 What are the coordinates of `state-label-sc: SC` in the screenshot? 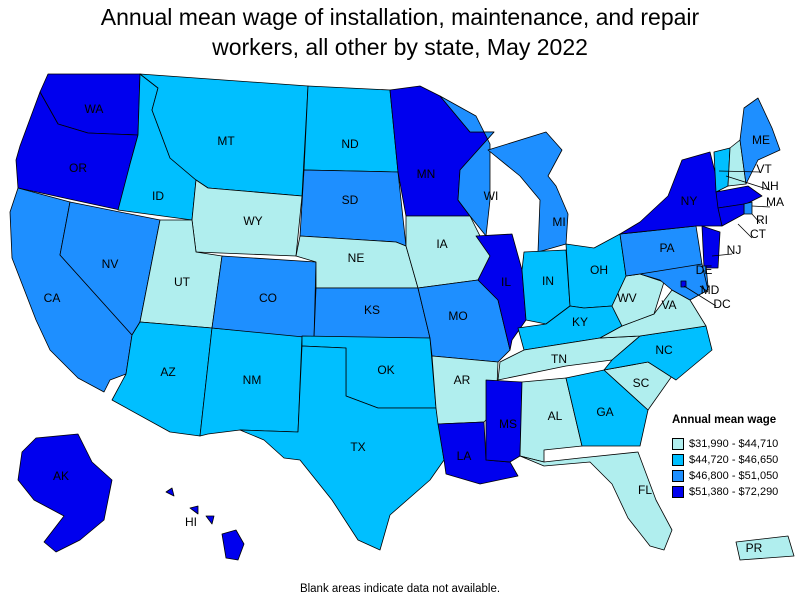 It's located at (641, 383).